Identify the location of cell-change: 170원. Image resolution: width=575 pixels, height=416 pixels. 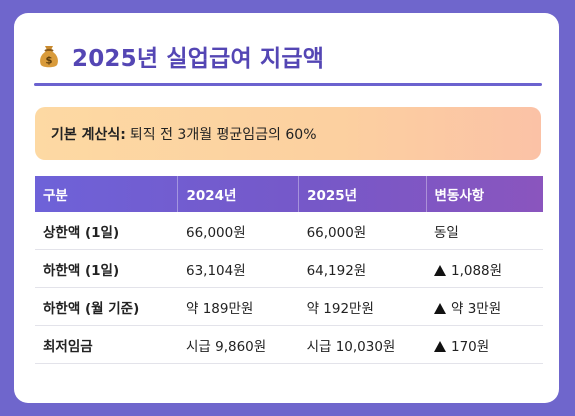
(484, 344).